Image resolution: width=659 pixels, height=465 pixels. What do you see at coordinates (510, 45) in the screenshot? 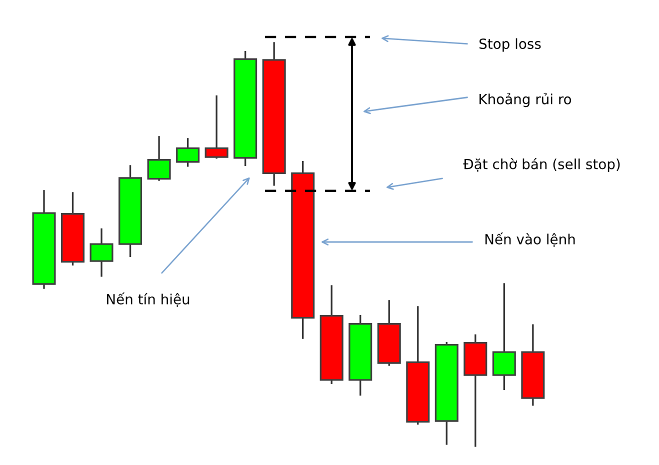
I see `annotation: Stop loss` at bounding box center [510, 45].